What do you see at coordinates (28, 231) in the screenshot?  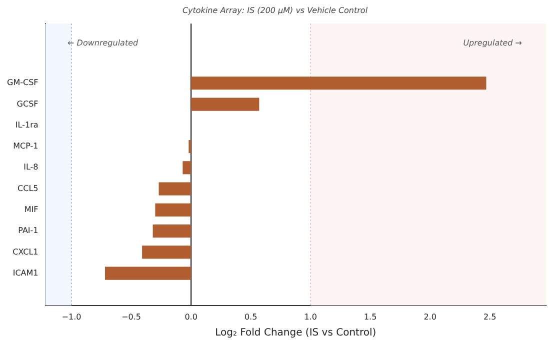 I see `y-tick-label: PAI-1` at bounding box center [28, 231].